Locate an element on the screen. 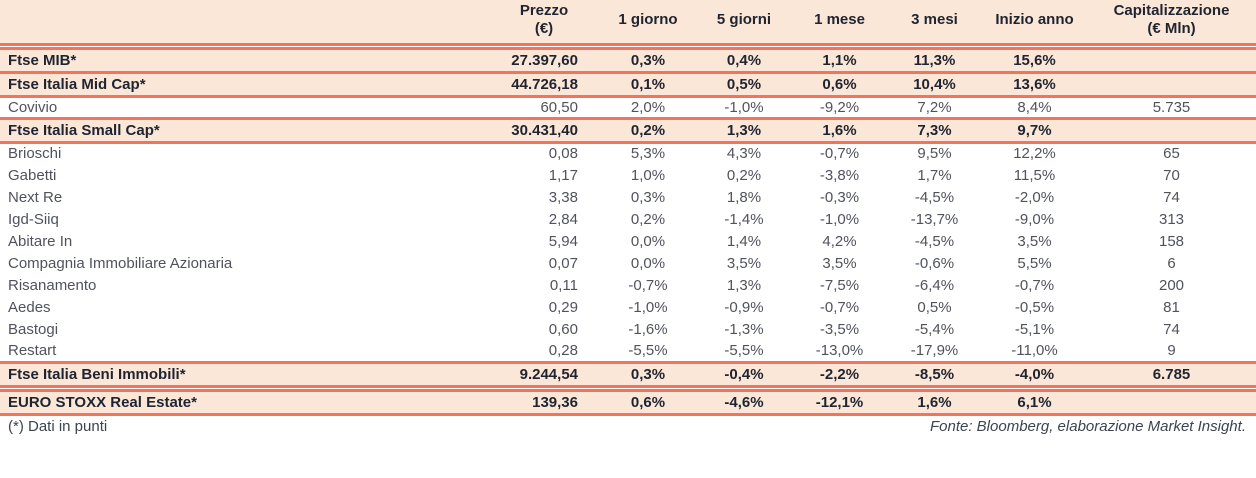 The height and width of the screenshot is (478, 1256). cell: -1,4% is located at coordinates (744, 219).